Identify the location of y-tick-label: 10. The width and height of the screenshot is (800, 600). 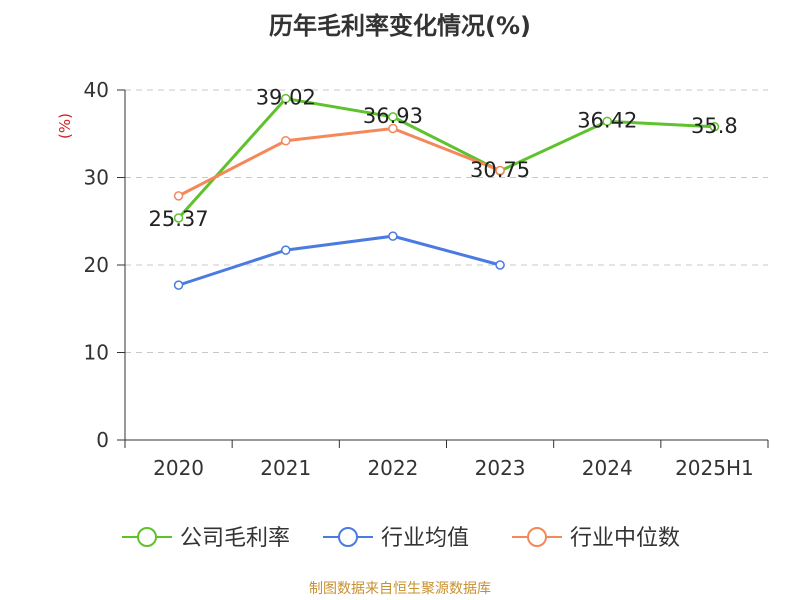
(96, 353).